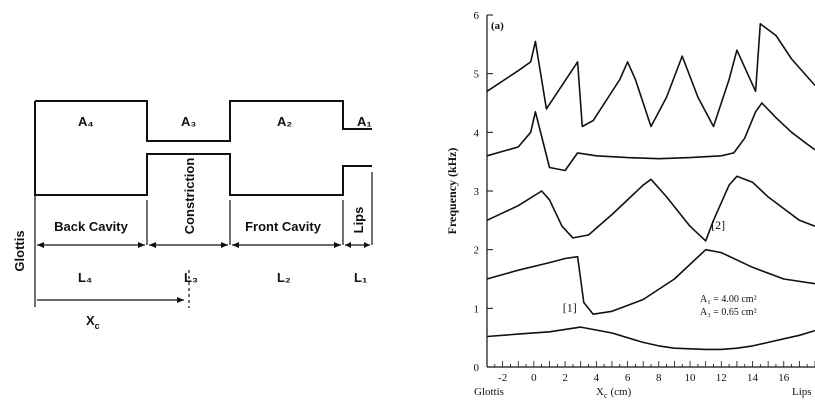  What do you see at coordinates (86, 121) in the screenshot?
I see `area-label-a4: A₄` at bounding box center [86, 121].